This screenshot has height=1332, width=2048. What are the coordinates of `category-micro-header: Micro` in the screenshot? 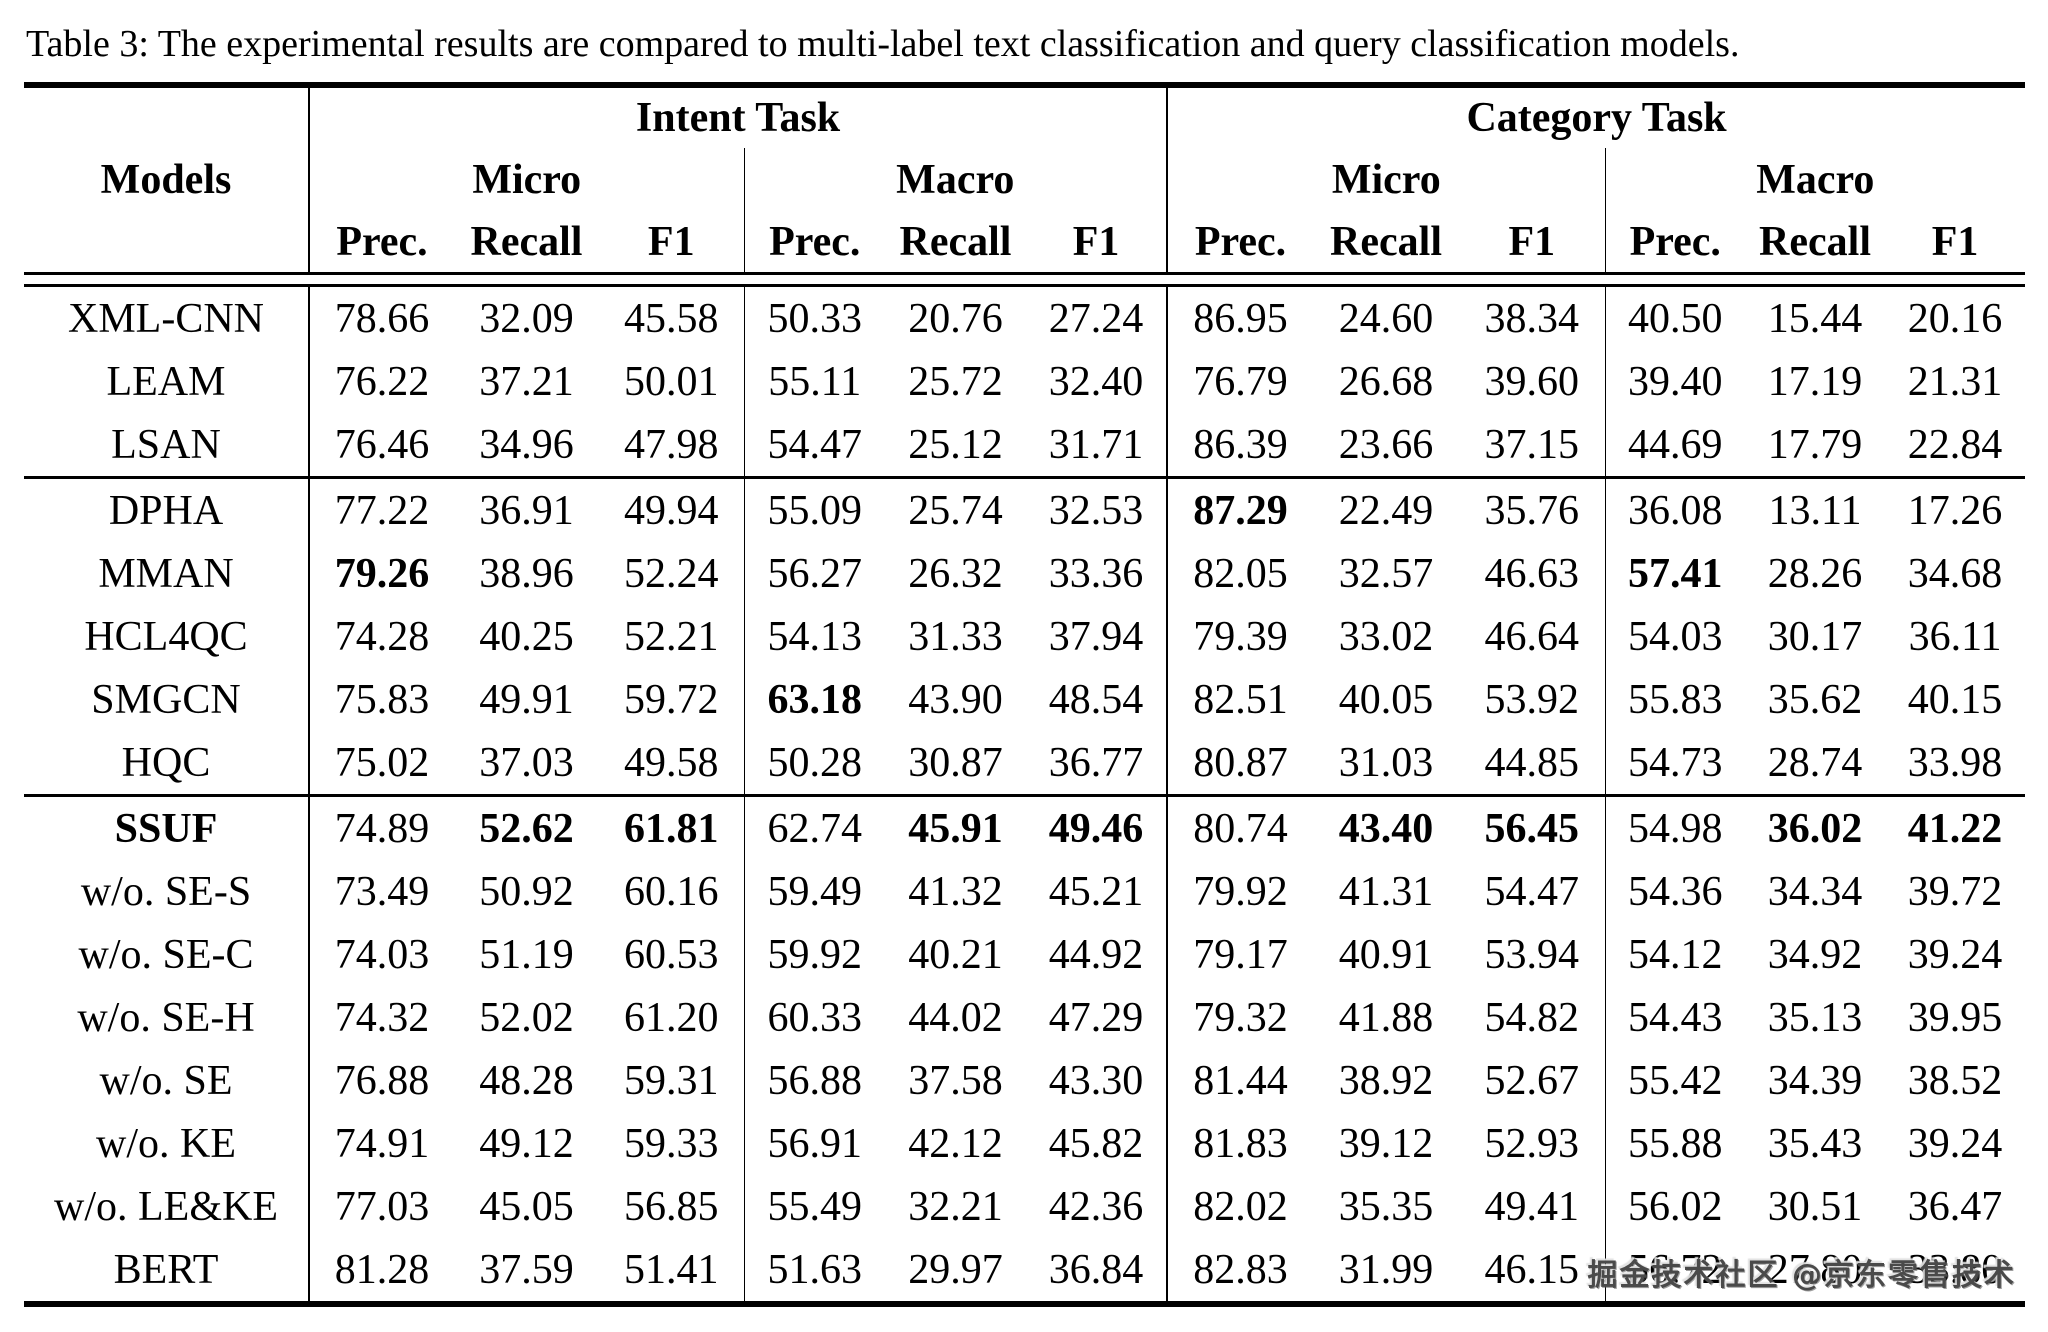 It's located at (1386, 180).